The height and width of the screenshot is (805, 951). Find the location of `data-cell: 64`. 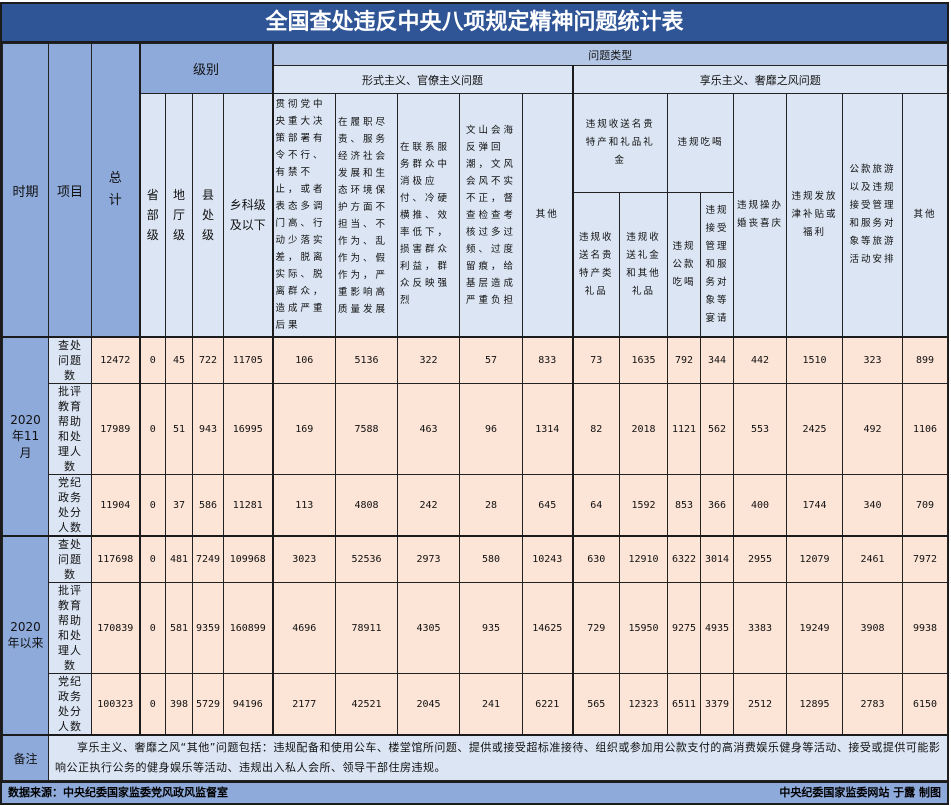

data-cell: 64 is located at coordinates (596, 505).